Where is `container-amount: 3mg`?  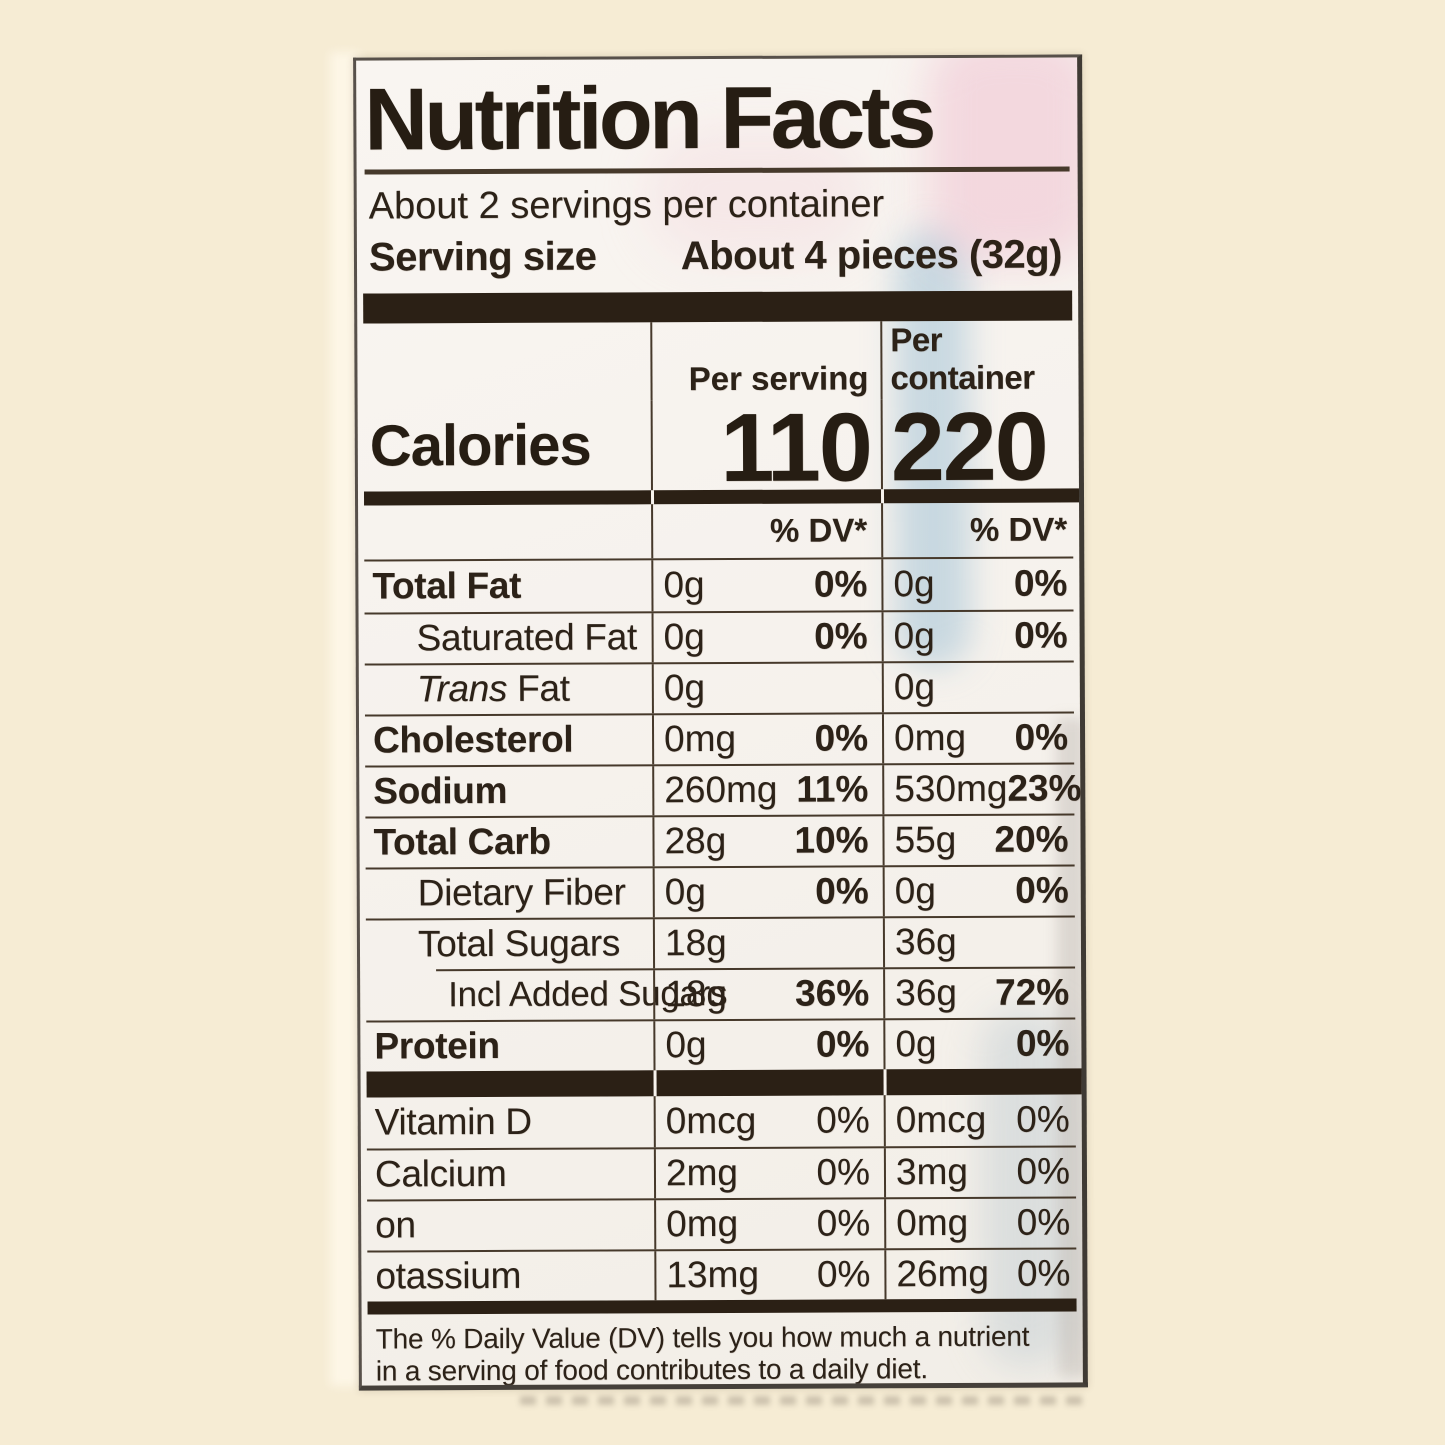 container-amount: 3mg is located at coordinates (932, 1172).